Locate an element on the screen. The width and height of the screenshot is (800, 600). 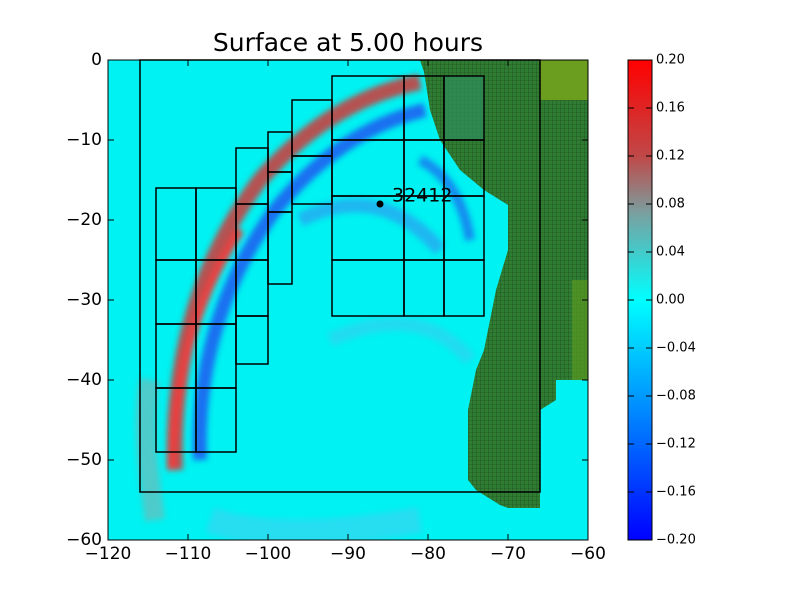
y-tick-label: −10 is located at coordinates (84, 140).